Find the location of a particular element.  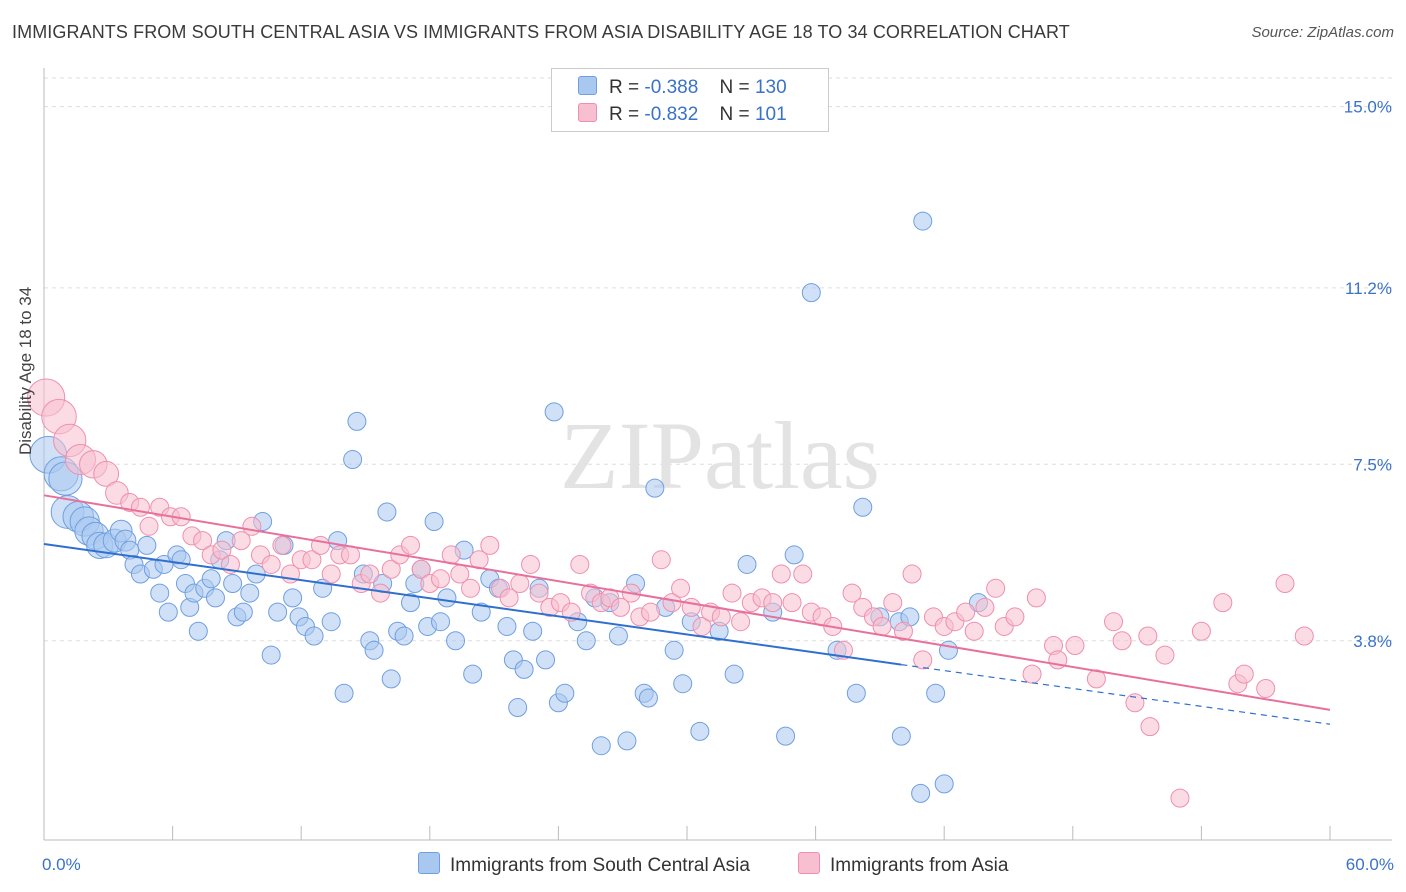

legend-row-blue: R = -0.388 N = 130 is located at coordinates (682, 87).